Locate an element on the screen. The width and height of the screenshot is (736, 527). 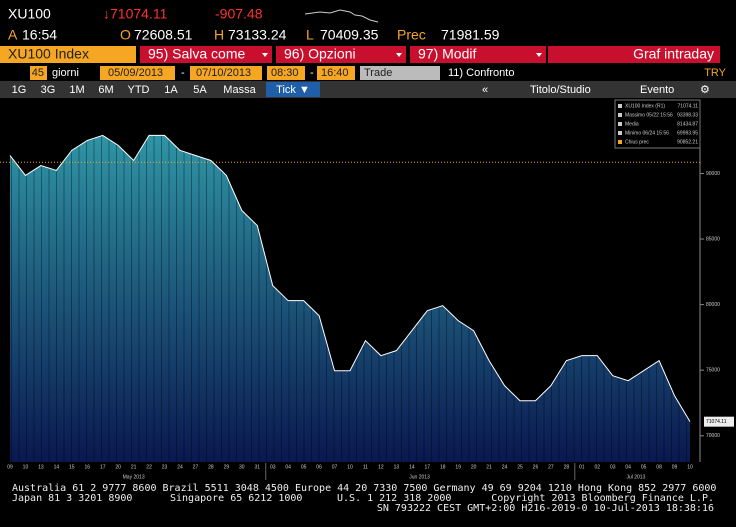
time-end: 16:40 is located at coordinates (335, 73).